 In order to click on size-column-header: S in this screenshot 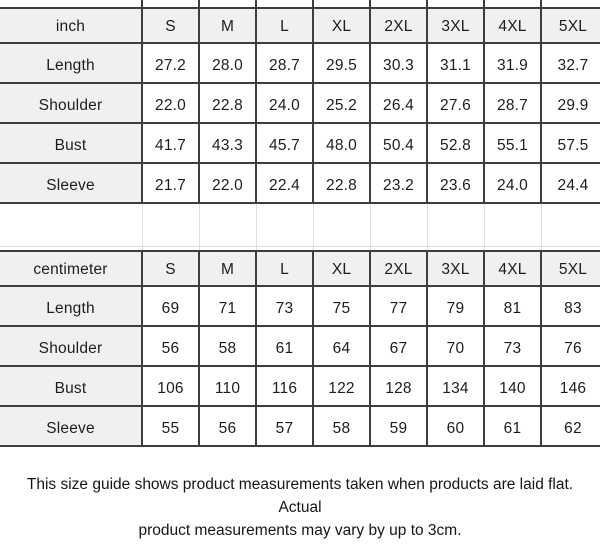, I will do `click(171, 268)`.